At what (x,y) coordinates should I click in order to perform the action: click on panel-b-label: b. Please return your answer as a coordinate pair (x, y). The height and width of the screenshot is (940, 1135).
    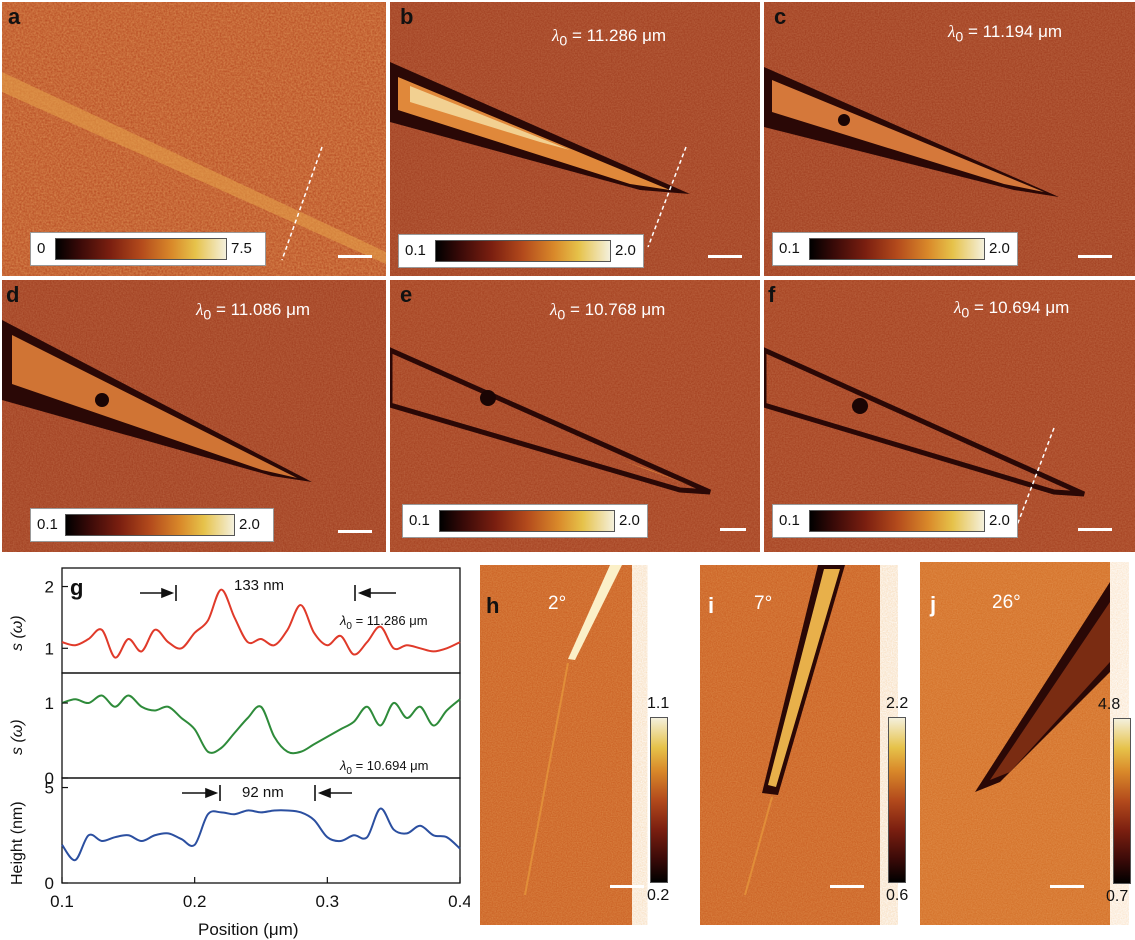
    Looking at the image, I should click on (407, 16).